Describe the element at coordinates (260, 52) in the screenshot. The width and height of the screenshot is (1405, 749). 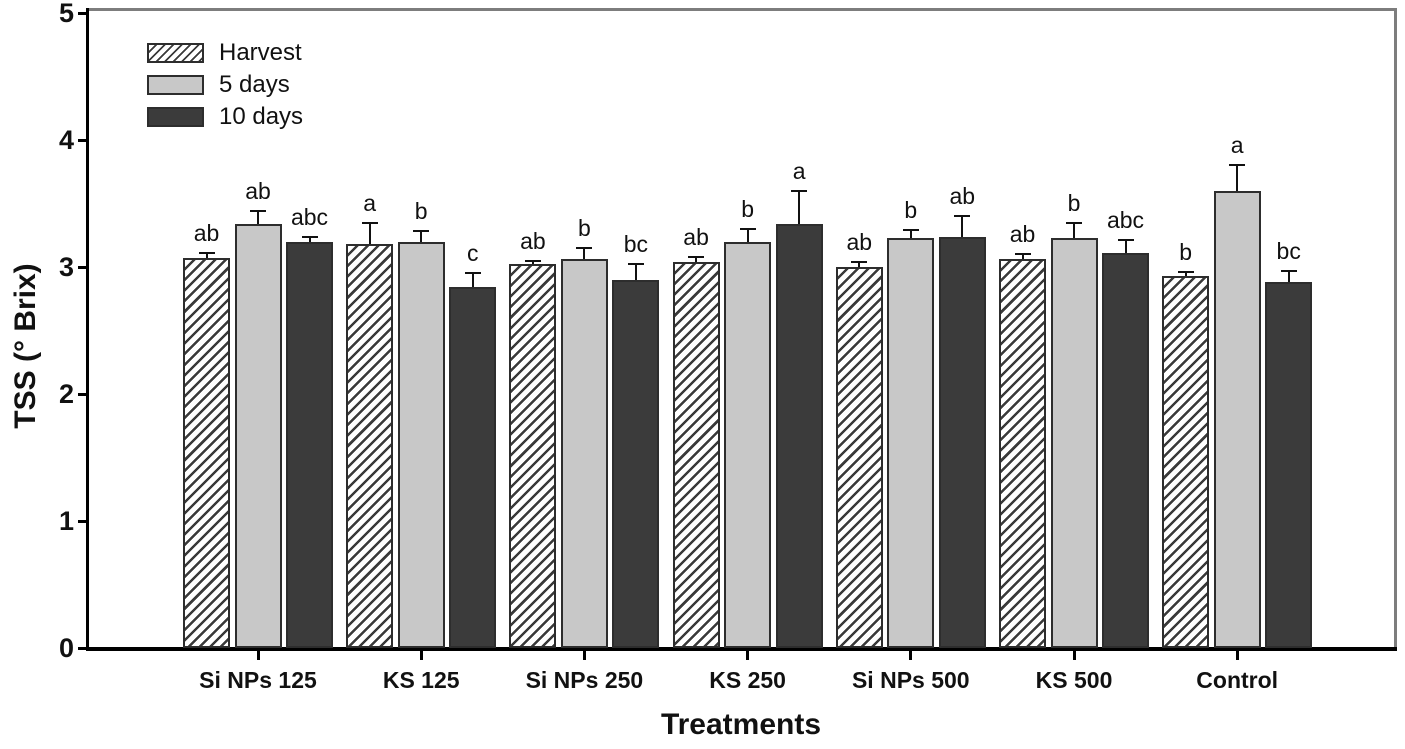
I see `legend-label: Harvest` at that location.